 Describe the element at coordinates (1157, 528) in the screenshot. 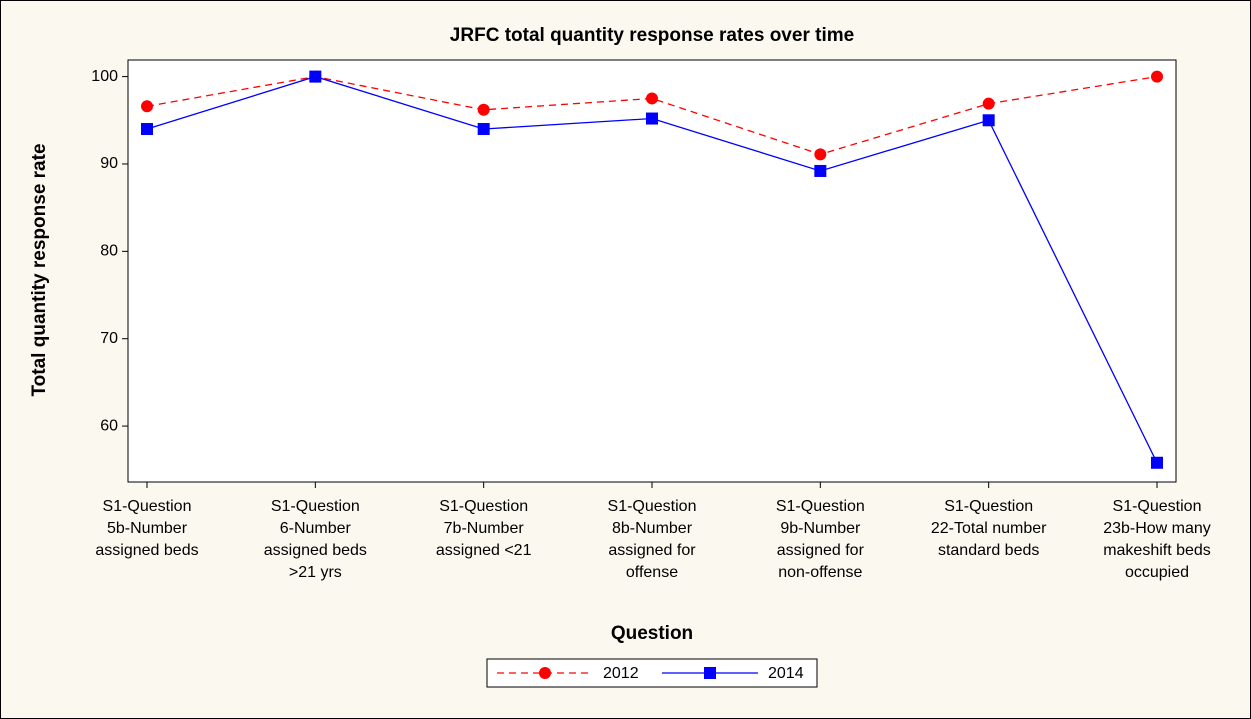

I see `x-tick-label: 23b-How many` at that location.